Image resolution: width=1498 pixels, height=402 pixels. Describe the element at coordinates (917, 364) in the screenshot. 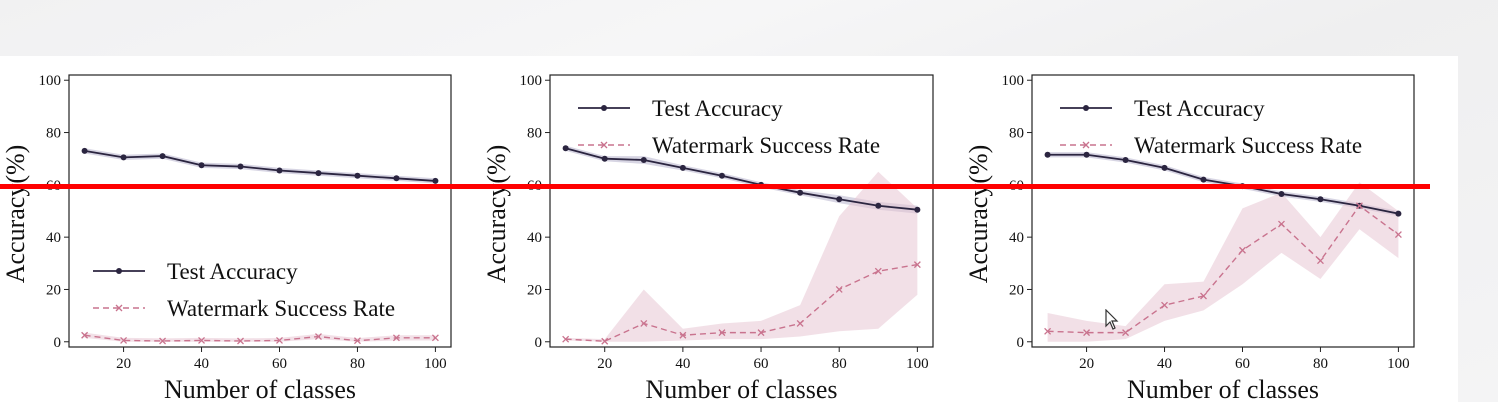

I see `x-tick-label: 100` at that location.